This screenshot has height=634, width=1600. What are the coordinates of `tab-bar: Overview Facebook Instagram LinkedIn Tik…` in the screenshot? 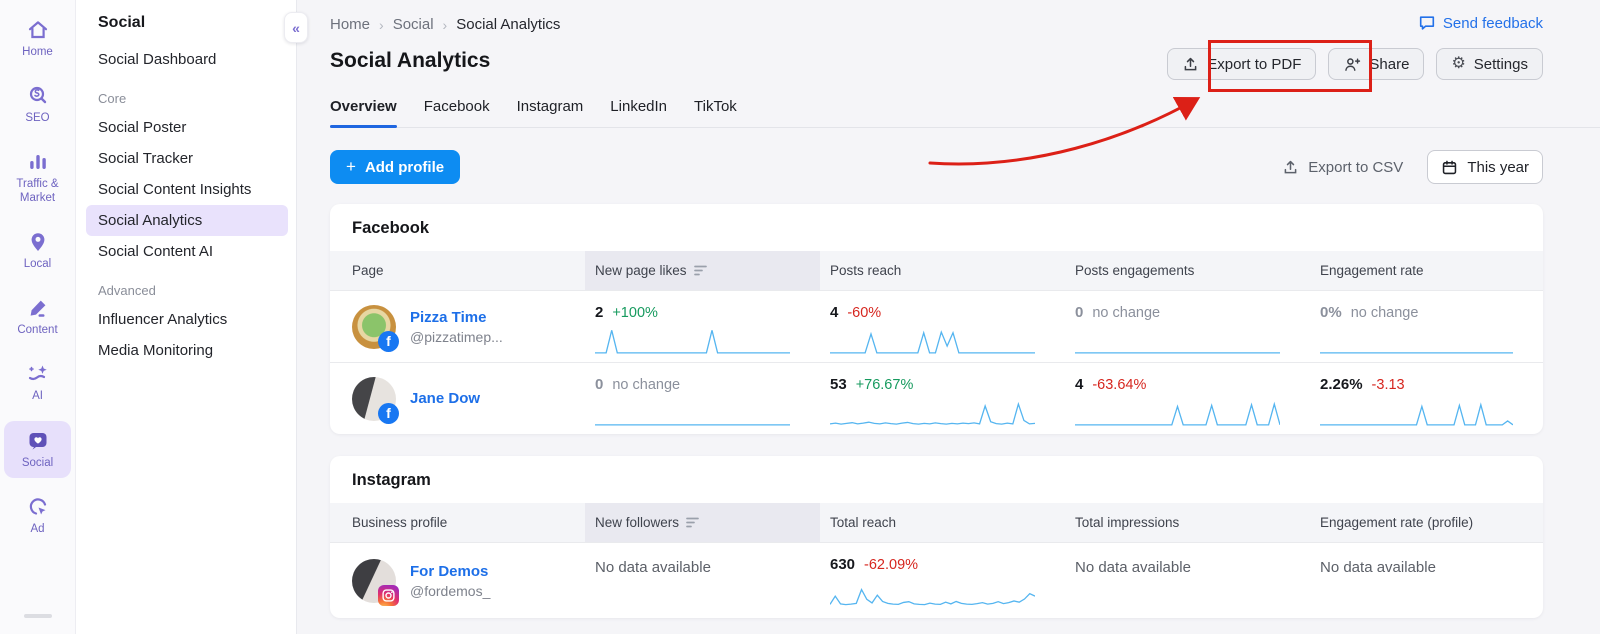 It's located at (965, 113).